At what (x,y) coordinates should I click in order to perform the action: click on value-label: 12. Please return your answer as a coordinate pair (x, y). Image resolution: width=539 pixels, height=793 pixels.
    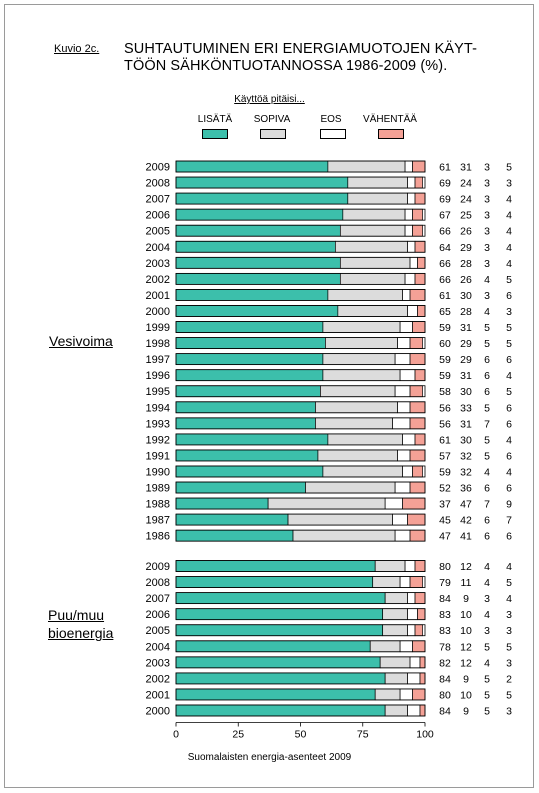
    Looking at the image, I should click on (466, 567).